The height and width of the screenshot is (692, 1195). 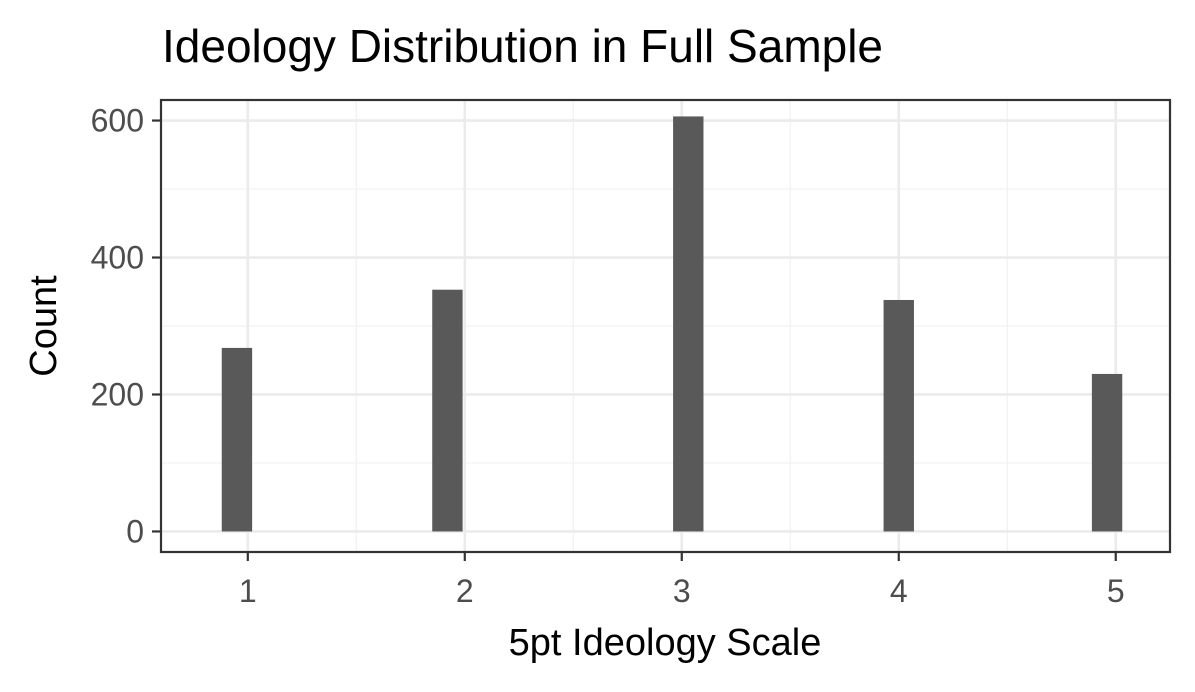 I want to click on y-tick-label: 200, so click(x=117, y=394).